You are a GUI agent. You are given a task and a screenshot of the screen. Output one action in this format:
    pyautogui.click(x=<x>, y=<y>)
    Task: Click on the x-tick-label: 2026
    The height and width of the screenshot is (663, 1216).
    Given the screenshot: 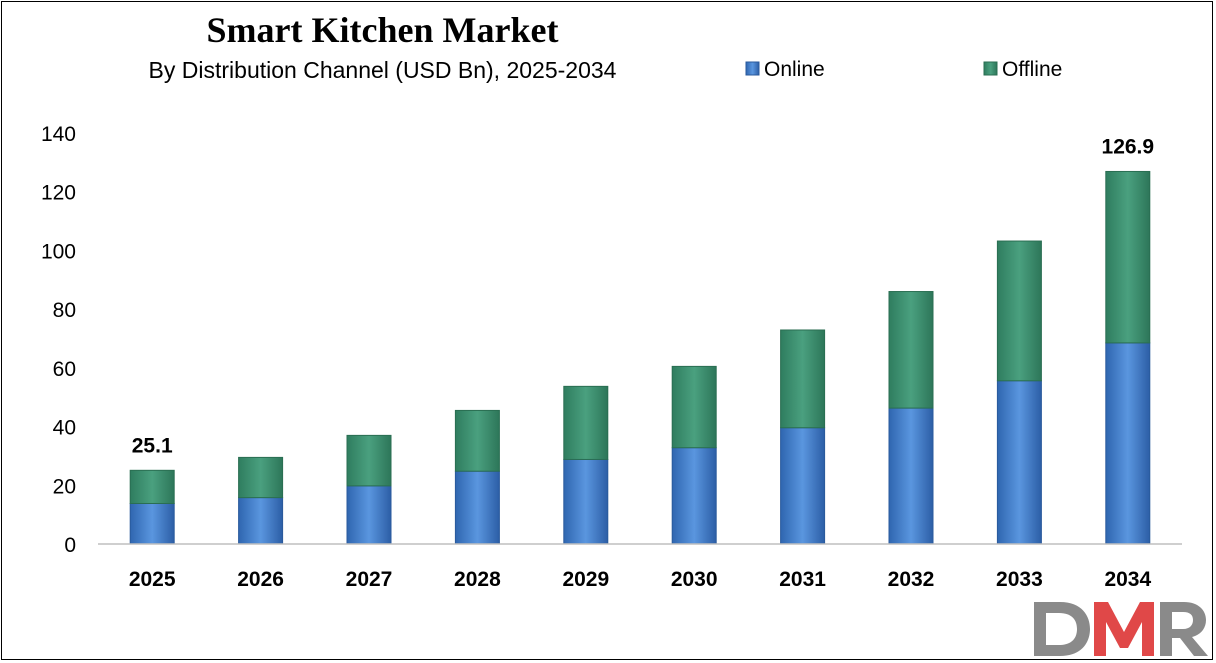 What is the action you would take?
    pyautogui.click(x=260, y=579)
    